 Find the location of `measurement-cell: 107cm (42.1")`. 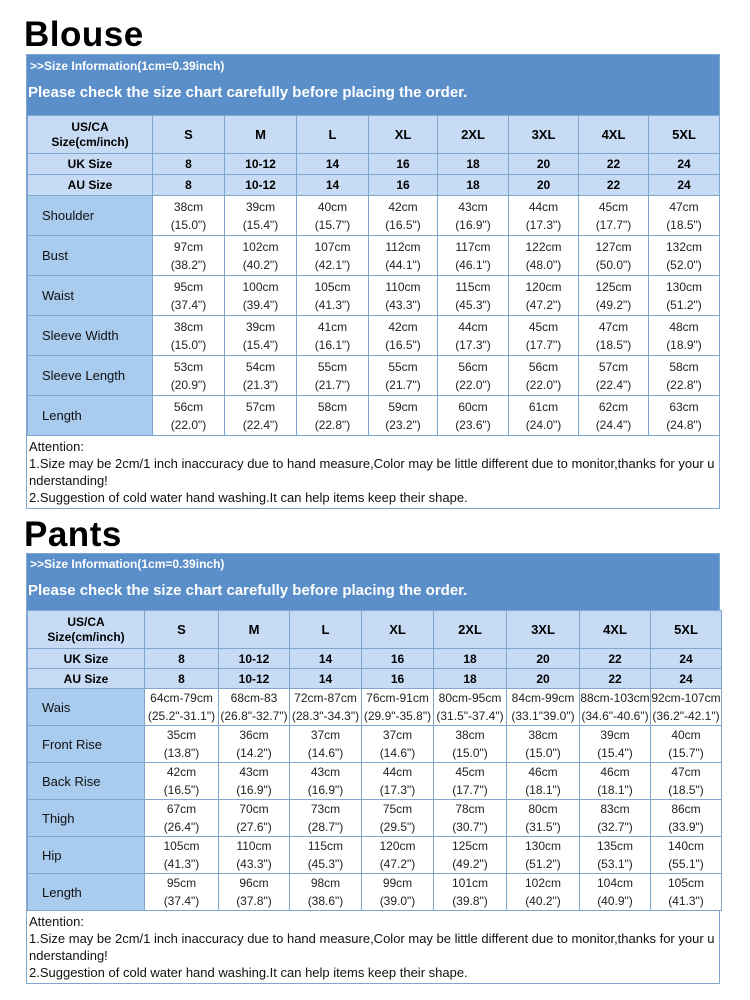

measurement-cell: 107cm (42.1") is located at coordinates (332, 255).